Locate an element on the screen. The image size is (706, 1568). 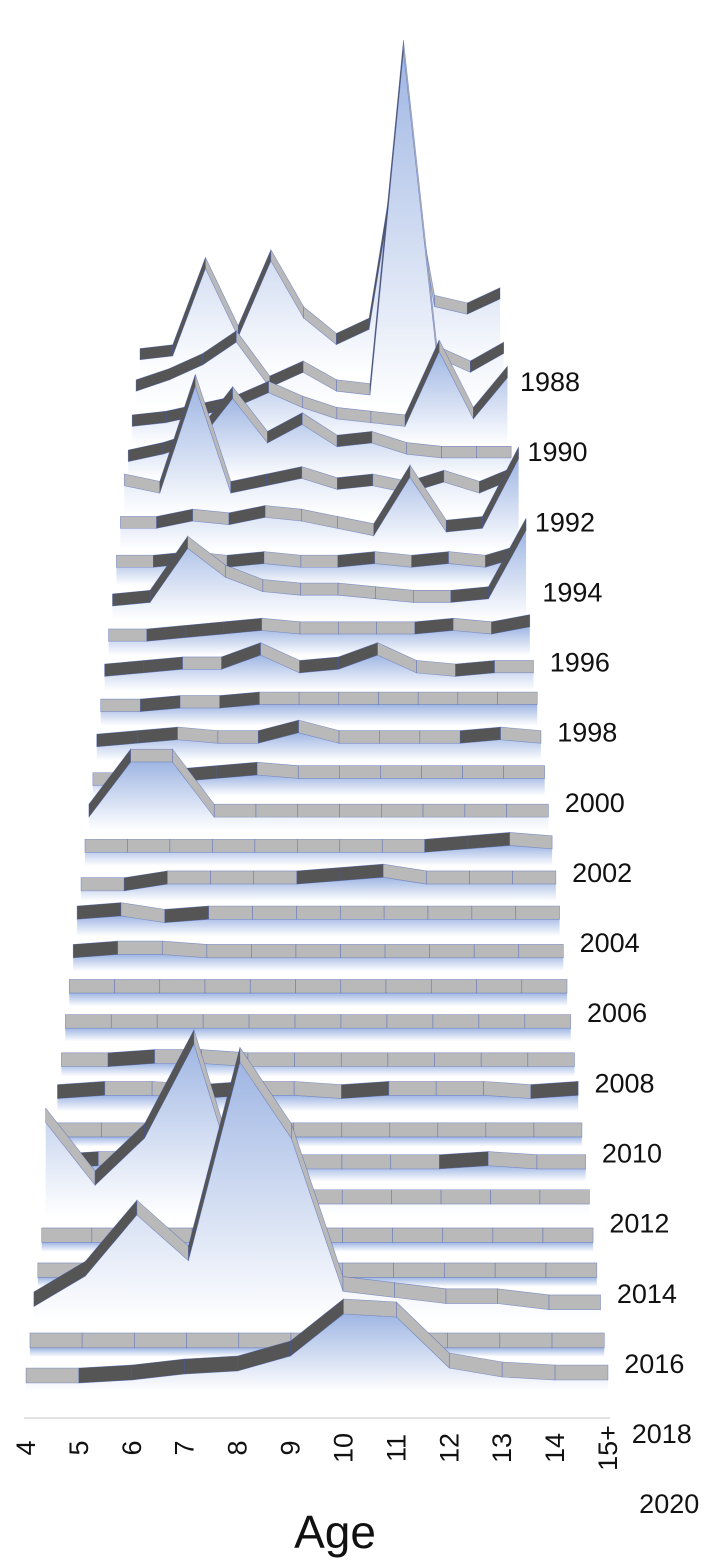
year-label: 2010 is located at coordinates (632, 1154).